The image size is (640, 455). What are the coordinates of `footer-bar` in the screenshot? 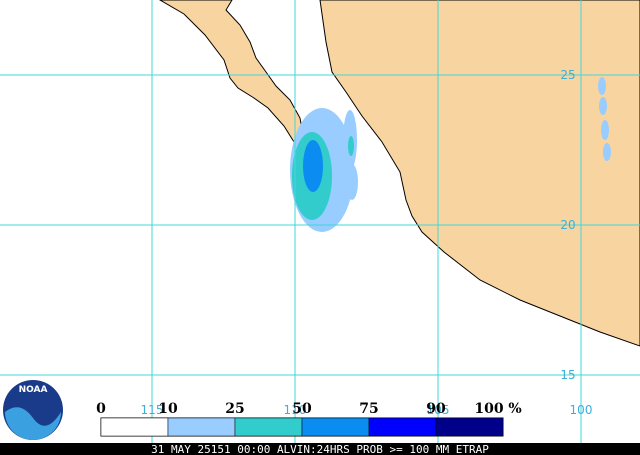 It's located at (320, 449).